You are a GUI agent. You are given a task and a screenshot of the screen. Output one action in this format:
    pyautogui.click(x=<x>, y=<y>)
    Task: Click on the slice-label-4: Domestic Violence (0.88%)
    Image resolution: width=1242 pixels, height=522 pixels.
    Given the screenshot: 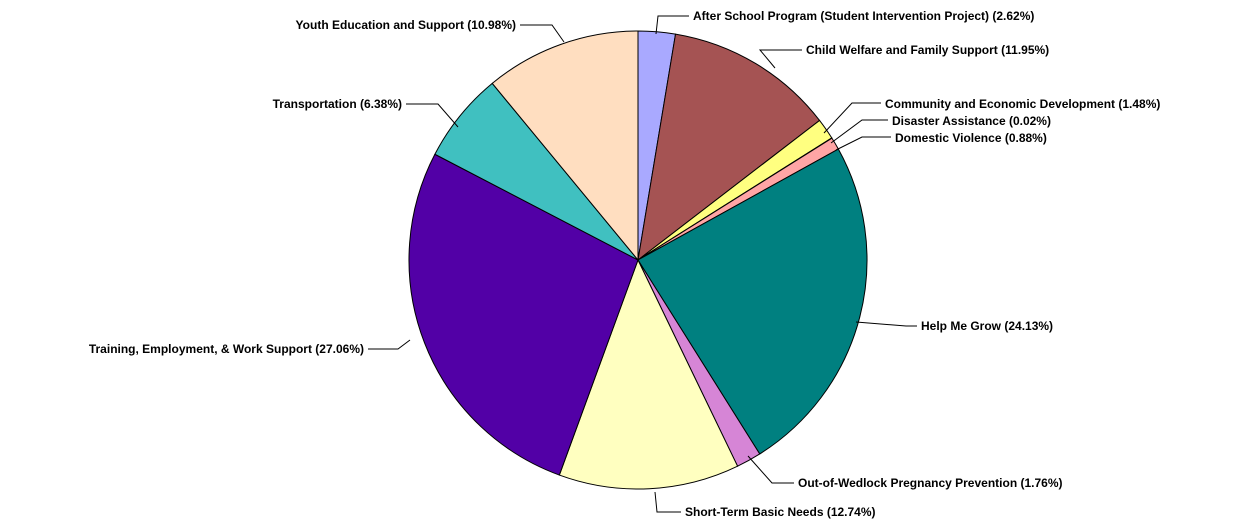 What is the action you would take?
    pyautogui.click(x=971, y=138)
    